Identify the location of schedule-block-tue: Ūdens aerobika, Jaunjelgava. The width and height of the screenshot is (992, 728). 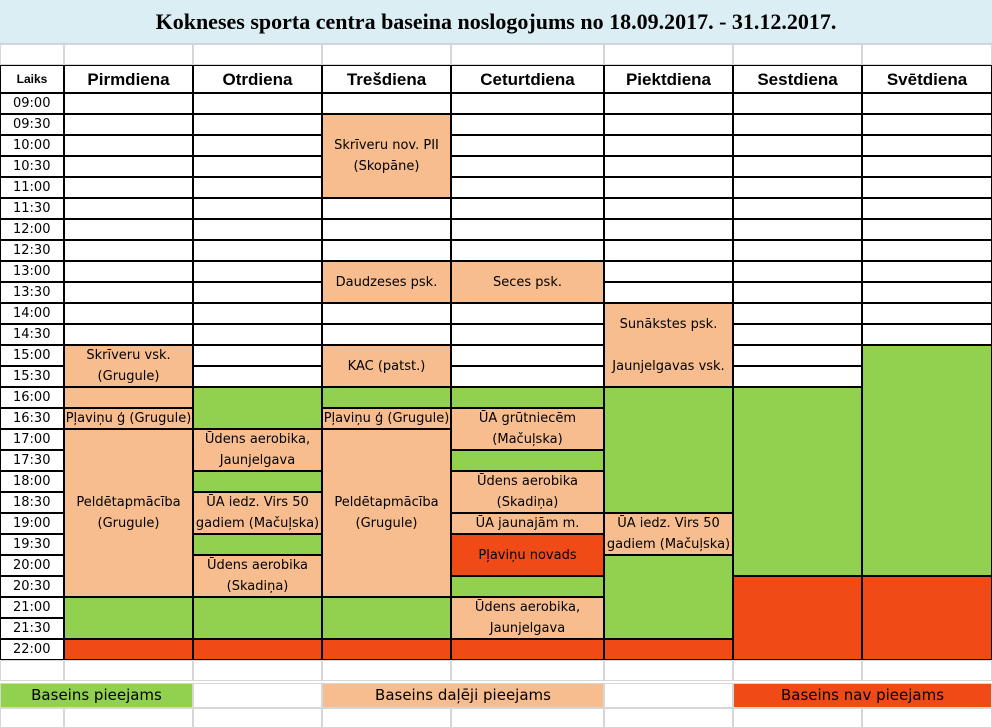
(257, 450).